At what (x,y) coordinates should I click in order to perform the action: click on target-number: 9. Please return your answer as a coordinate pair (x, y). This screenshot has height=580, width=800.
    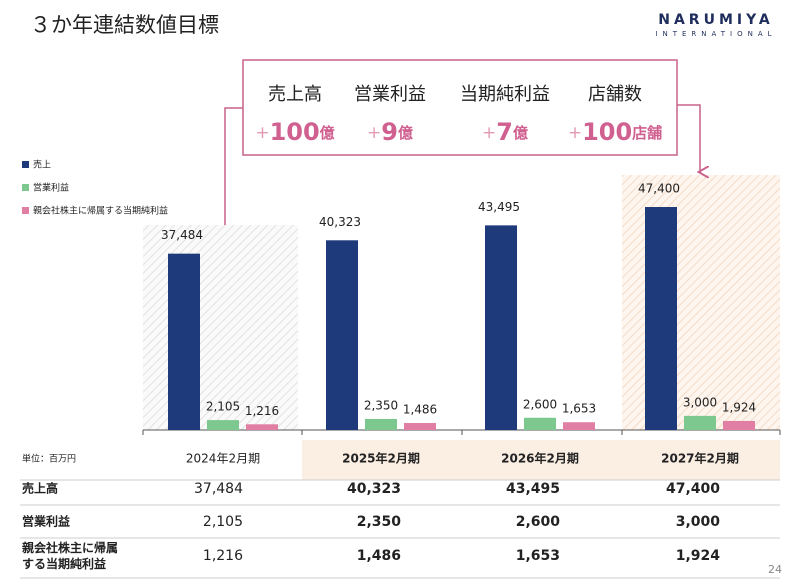
    Looking at the image, I should click on (389, 132).